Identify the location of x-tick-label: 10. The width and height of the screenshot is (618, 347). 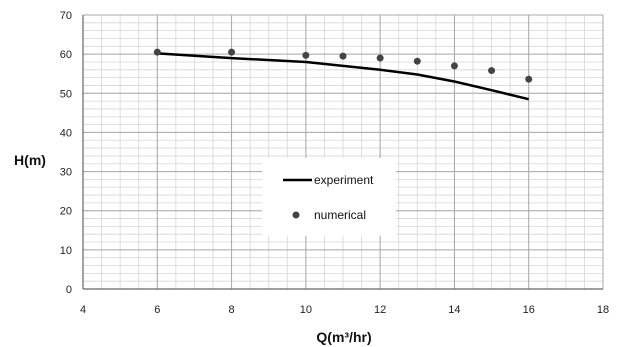
(306, 310).